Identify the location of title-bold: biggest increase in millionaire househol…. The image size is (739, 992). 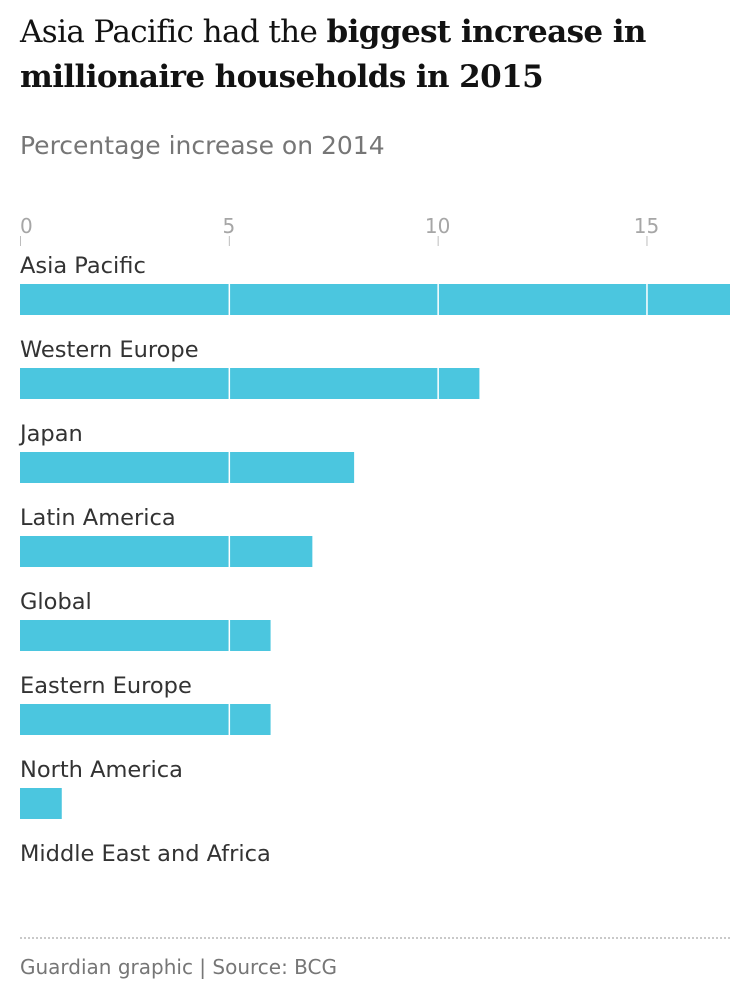
(333, 54).